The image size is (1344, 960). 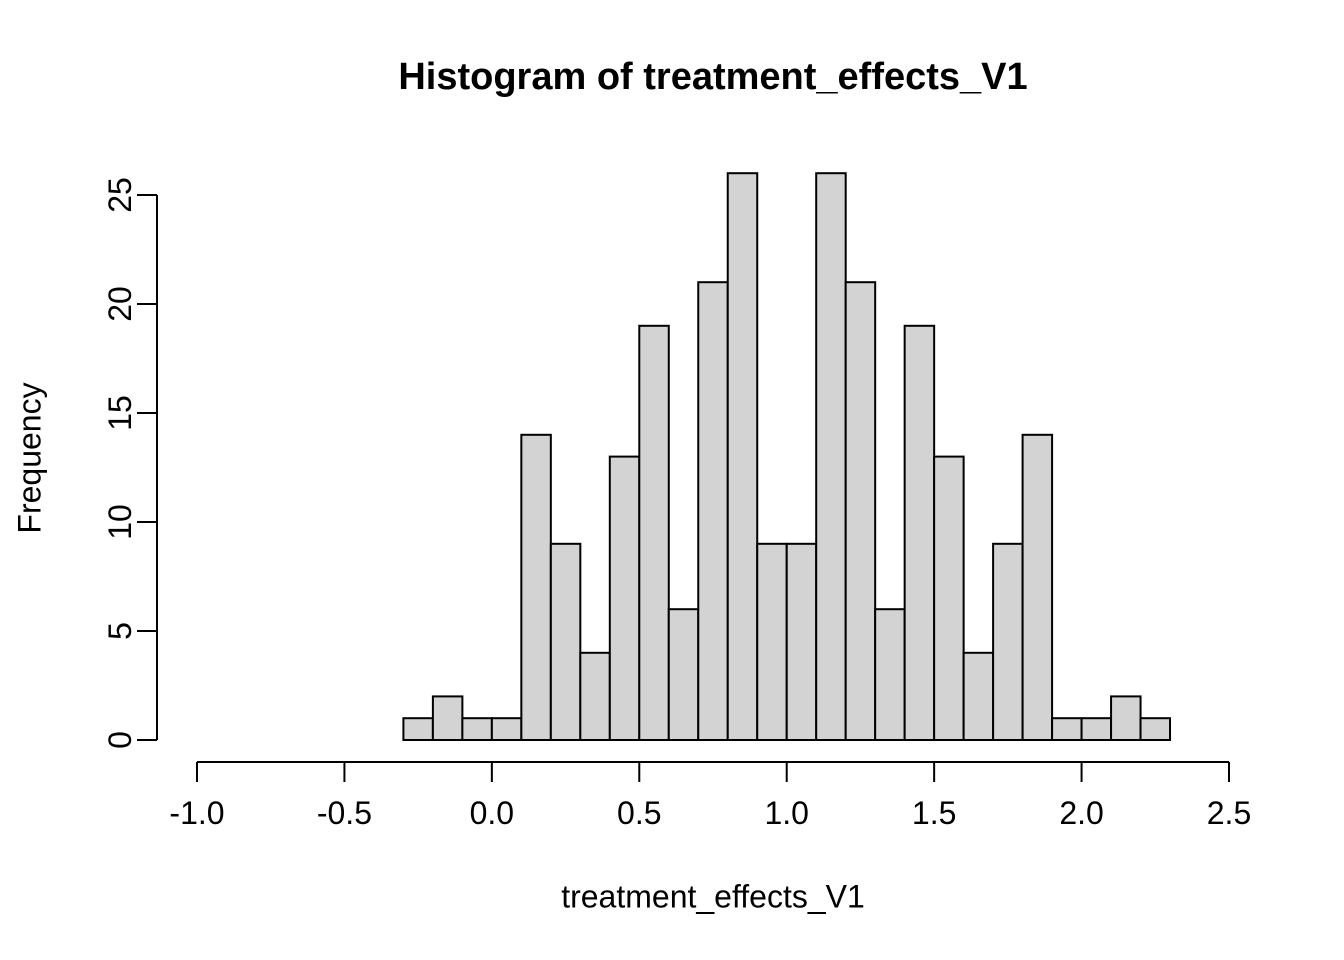 What do you see at coordinates (196, 813) in the screenshot?
I see `x-tick-label: -1.0` at bounding box center [196, 813].